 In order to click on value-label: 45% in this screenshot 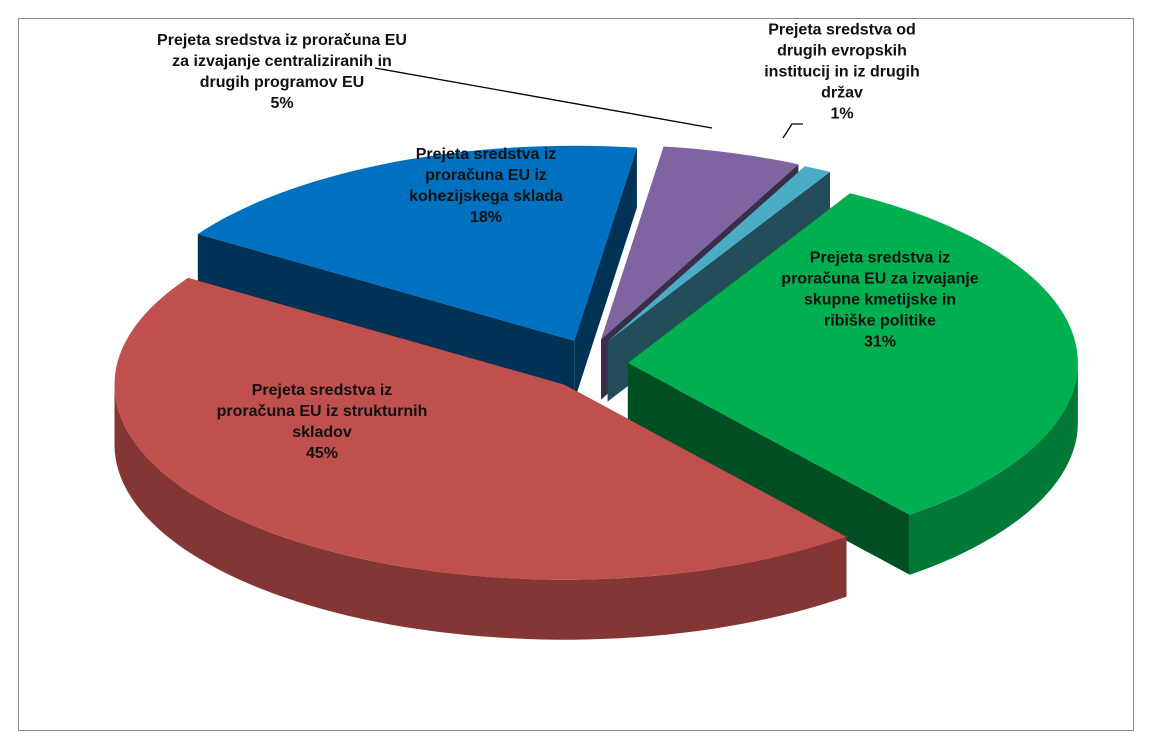, I will do `click(322, 453)`.